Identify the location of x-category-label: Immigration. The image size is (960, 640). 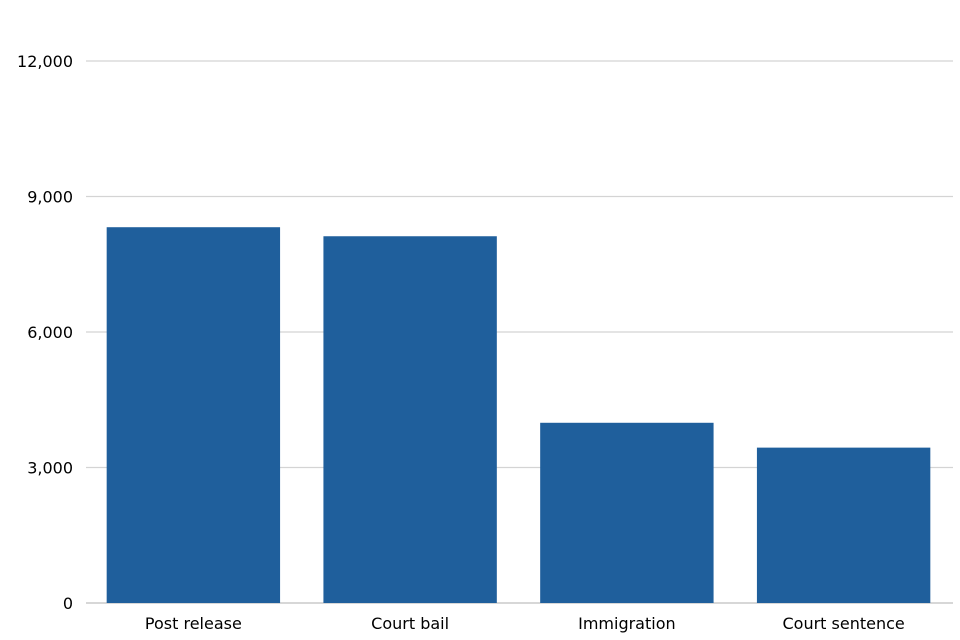
(627, 623).